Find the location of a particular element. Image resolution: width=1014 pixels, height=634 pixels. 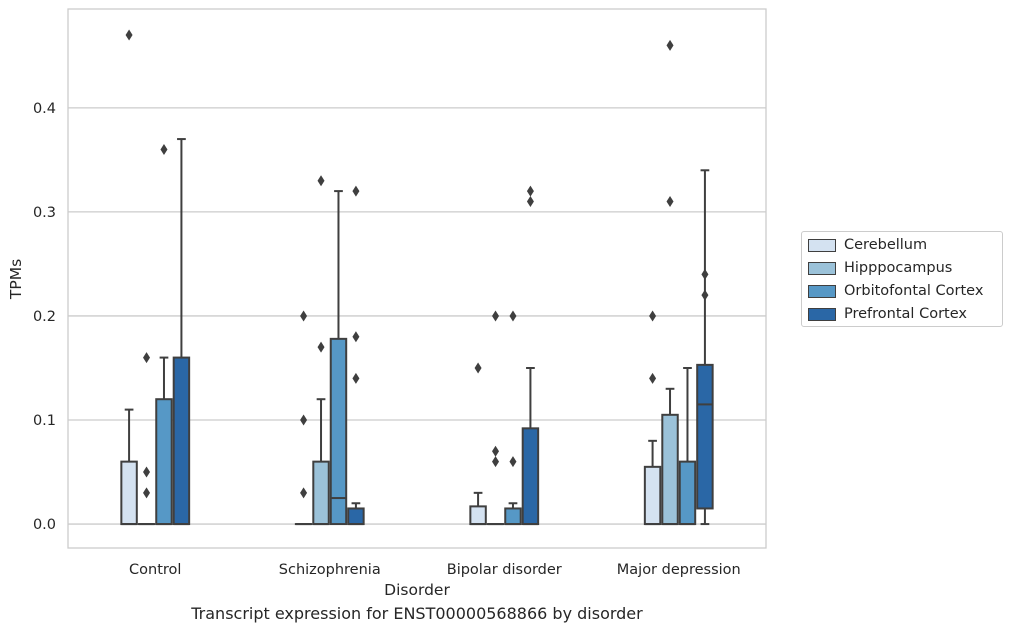

y-tick-label: 0.0 is located at coordinates (44, 525).